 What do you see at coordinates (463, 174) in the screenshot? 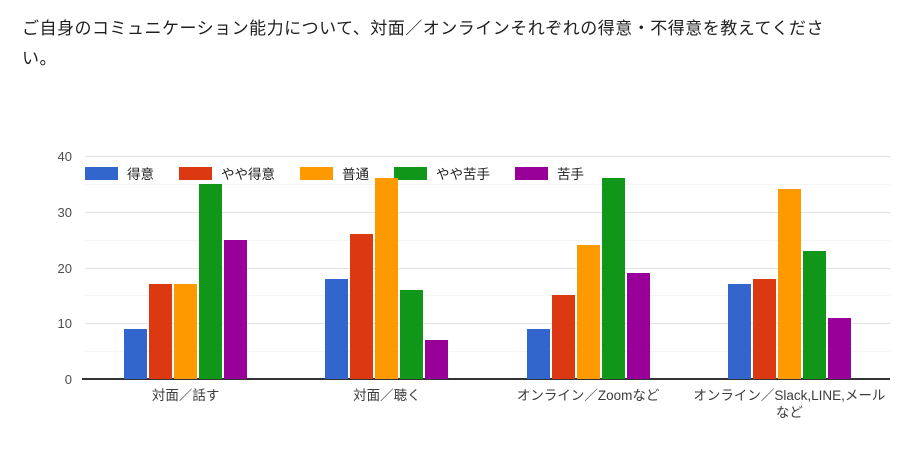
I see `legend-label: やや苦手` at bounding box center [463, 174].